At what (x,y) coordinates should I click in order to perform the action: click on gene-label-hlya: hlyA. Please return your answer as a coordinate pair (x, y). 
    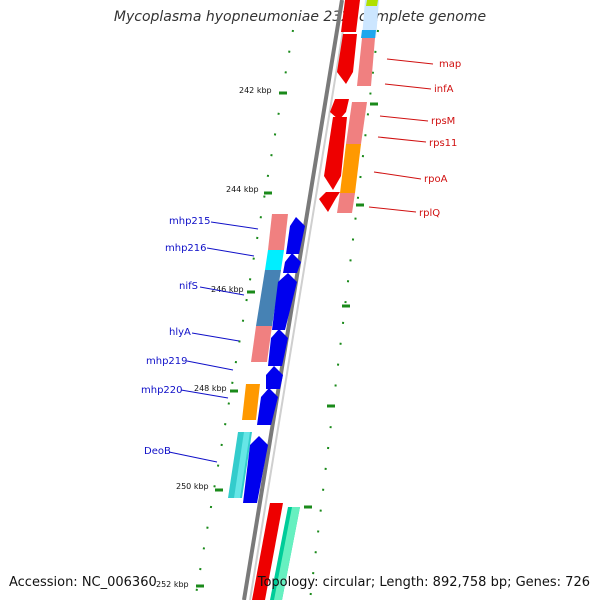
    Looking at the image, I should click on (180, 332).